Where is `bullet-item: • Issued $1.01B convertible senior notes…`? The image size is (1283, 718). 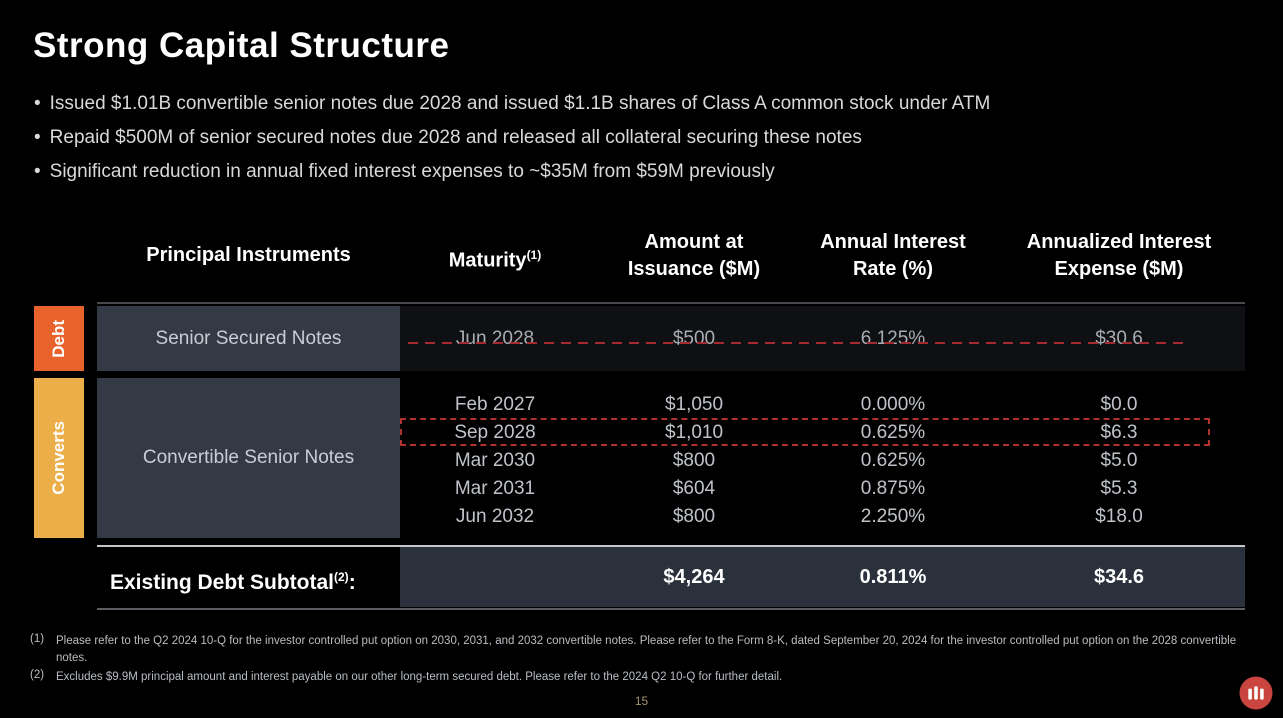 bullet-item: • Issued $1.01B convertible senior notes… is located at coordinates (634, 103).